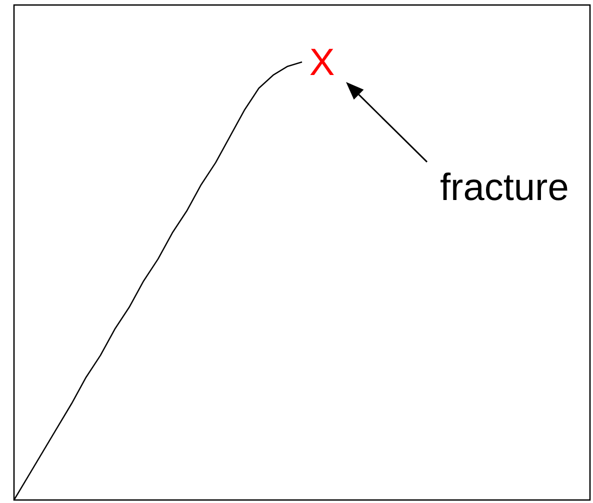  What do you see at coordinates (504, 187) in the screenshot?
I see `text: fracture` at bounding box center [504, 187].